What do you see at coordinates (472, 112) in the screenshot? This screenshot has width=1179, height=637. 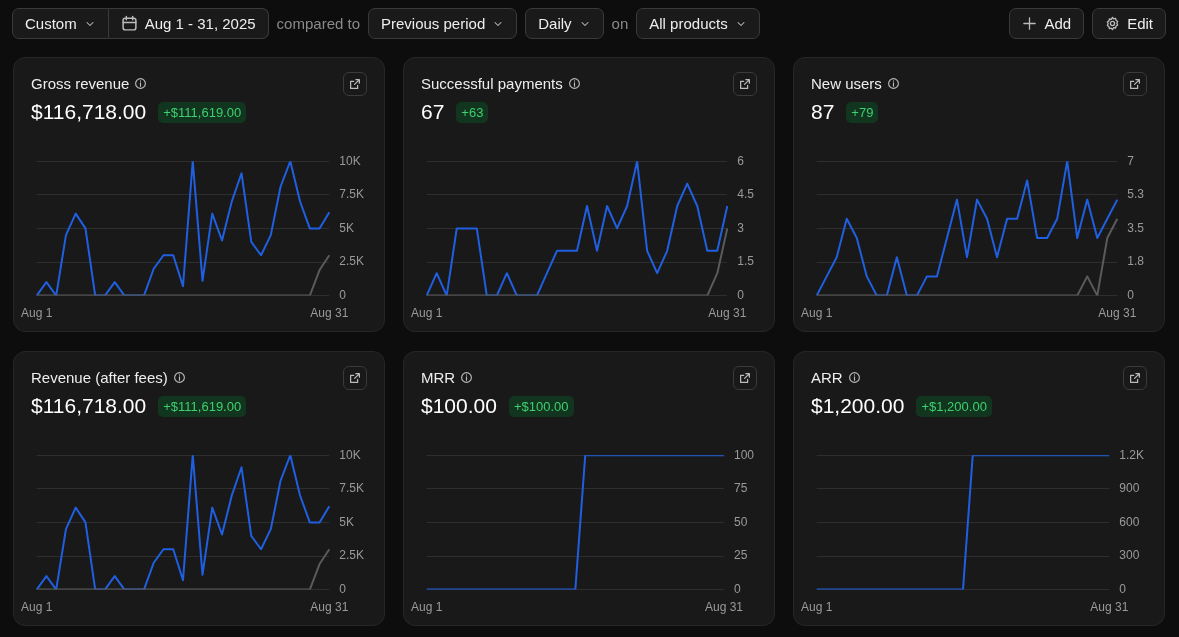 I see `text: +63` at bounding box center [472, 112].